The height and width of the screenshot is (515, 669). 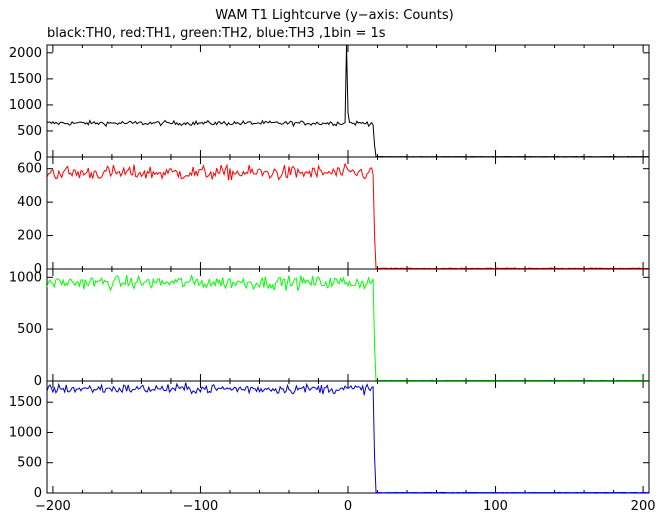 What do you see at coordinates (29, 236) in the screenshot?
I see `y-tick-label: 200` at bounding box center [29, 236].